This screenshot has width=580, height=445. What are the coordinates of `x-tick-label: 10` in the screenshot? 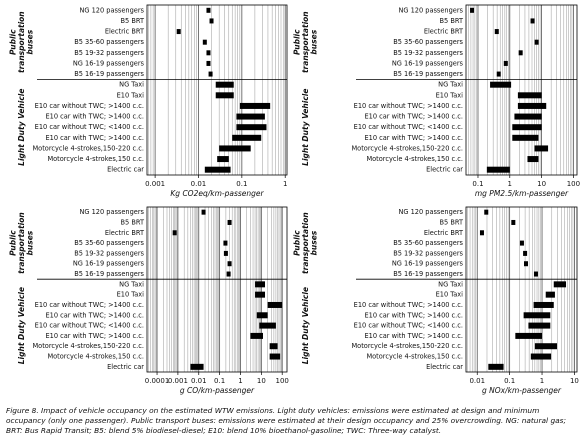 It's located at (541, 184).